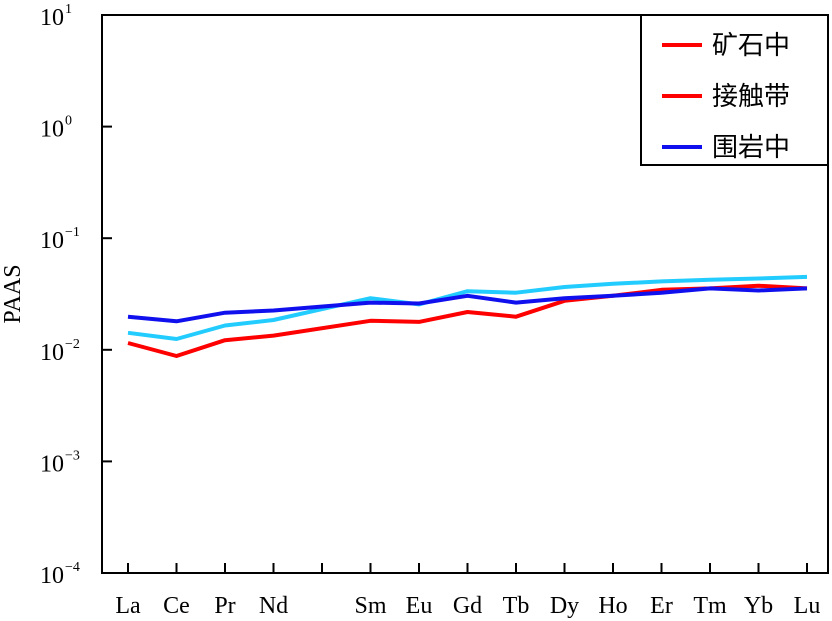  I want to click on x-tick-label: Pr, so click(224, 606).